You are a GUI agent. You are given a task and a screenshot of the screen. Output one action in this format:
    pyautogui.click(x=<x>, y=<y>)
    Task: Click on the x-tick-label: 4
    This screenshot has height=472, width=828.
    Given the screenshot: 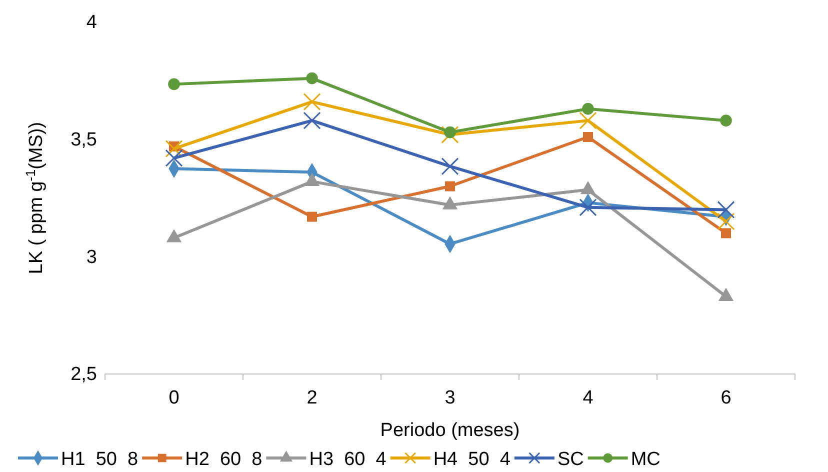 What is the action you would take?
    pyautogui.click(x=588, y=397)
    